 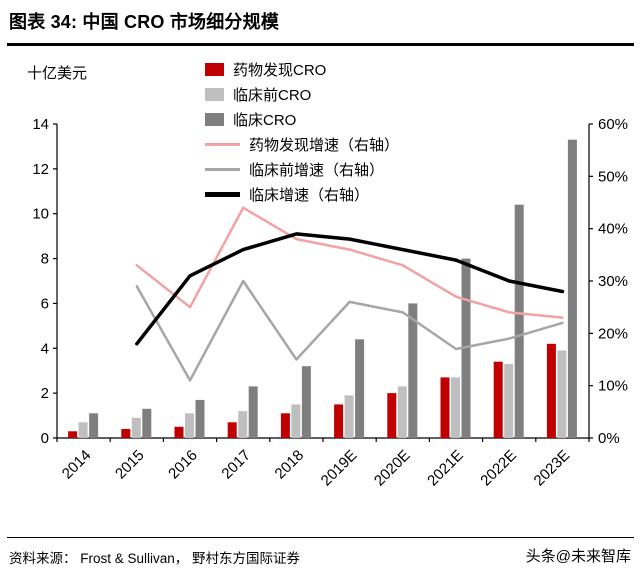 I want to click on right-axis-tick-label: 0%, so click(x=609, y=438).